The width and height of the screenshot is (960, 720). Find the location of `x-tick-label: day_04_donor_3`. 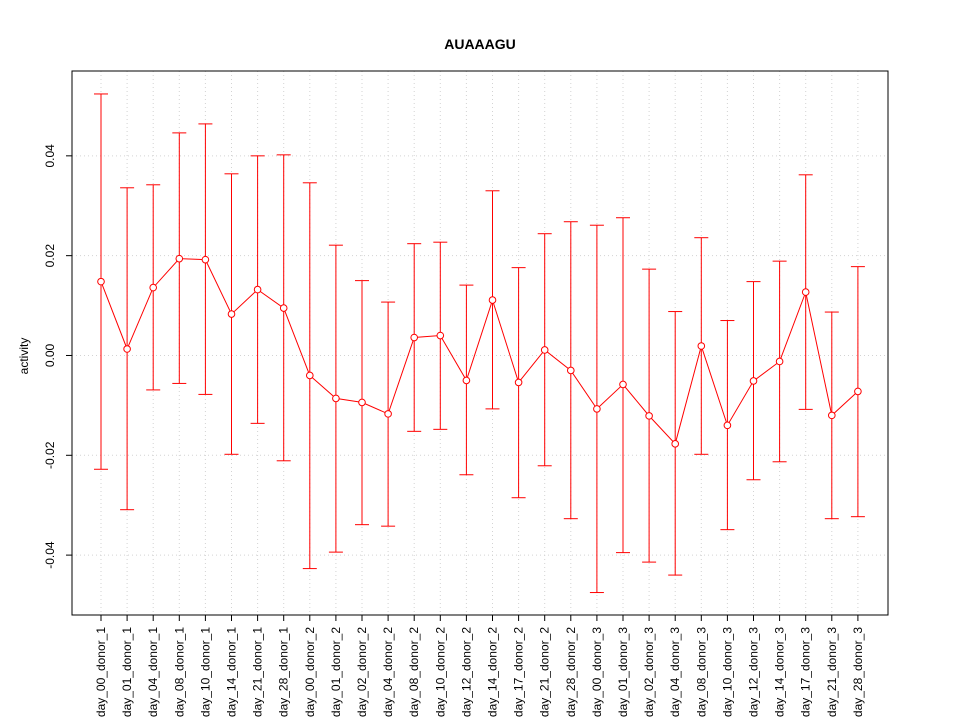

x-tick-label: day_04_donor_3 is located at coordinates (675, 672).